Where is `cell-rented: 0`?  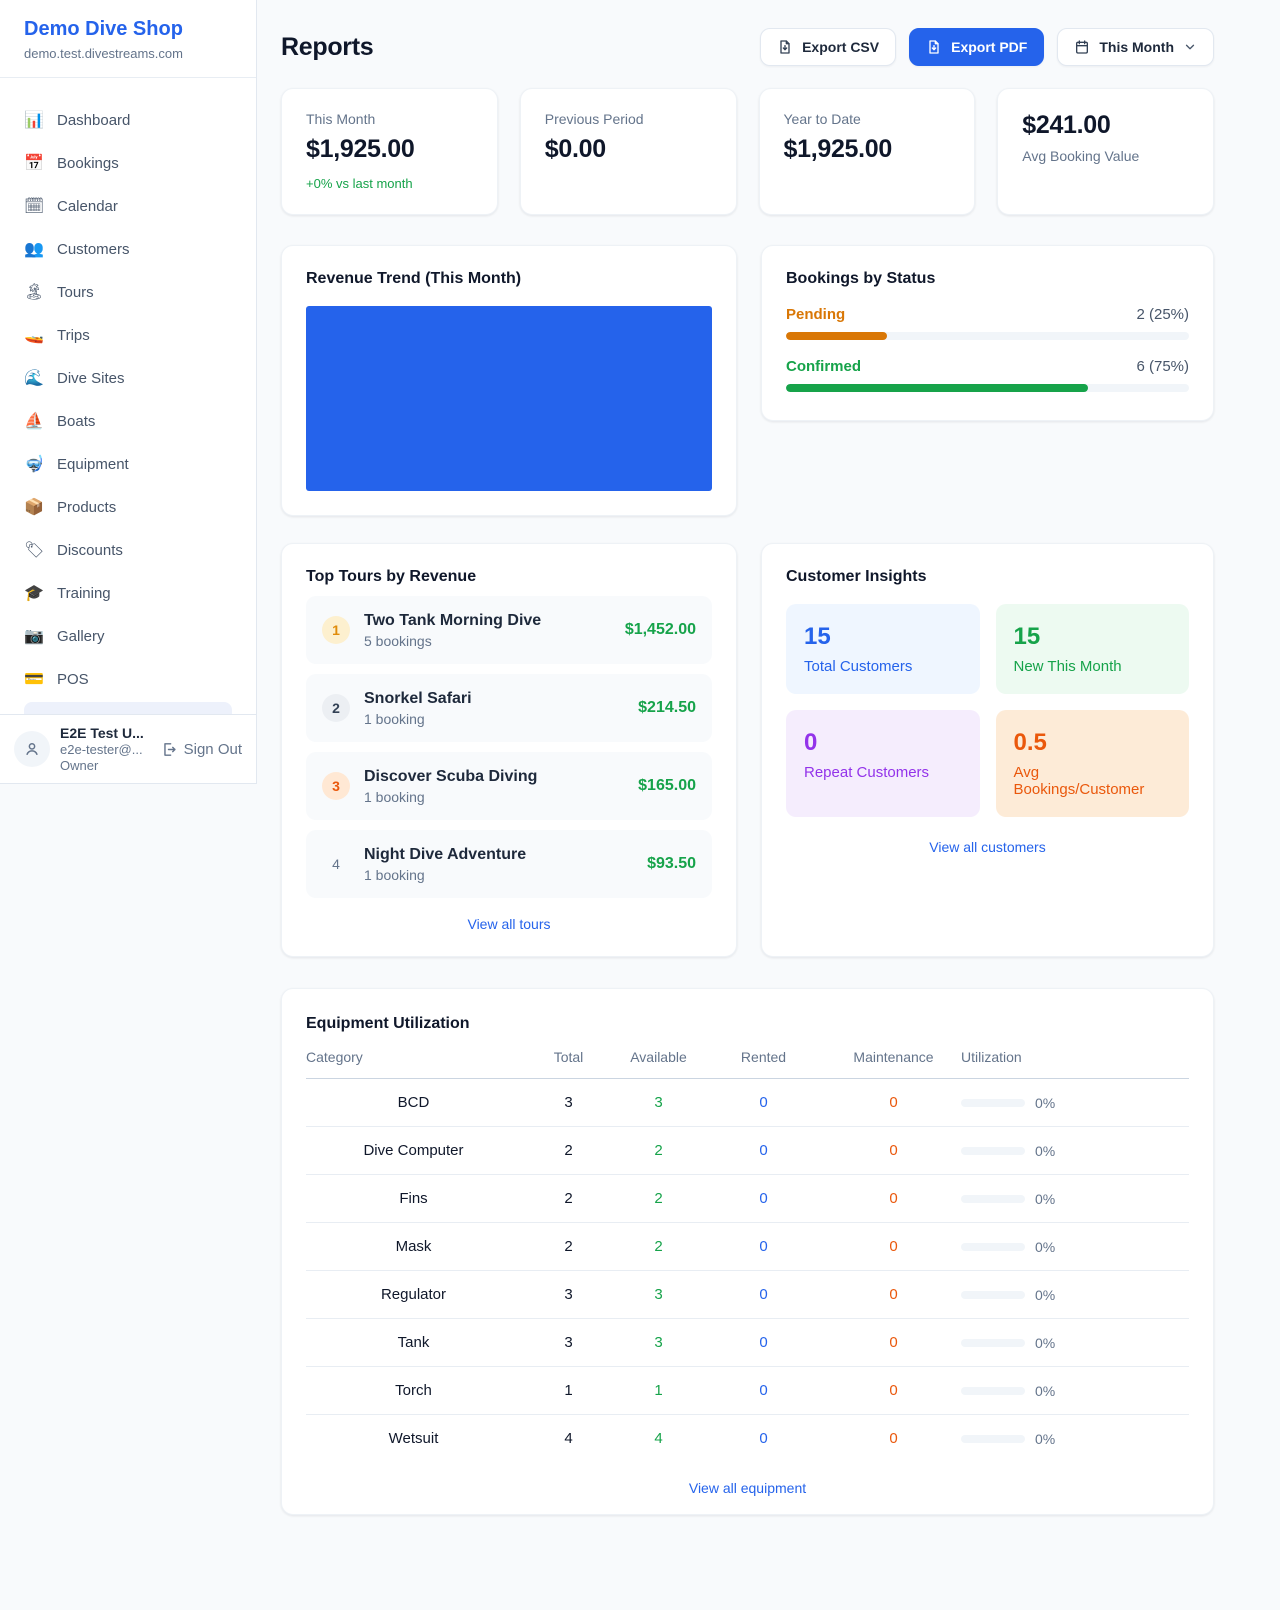
cell-rented: 0 is located at coordinates (763, 1102).